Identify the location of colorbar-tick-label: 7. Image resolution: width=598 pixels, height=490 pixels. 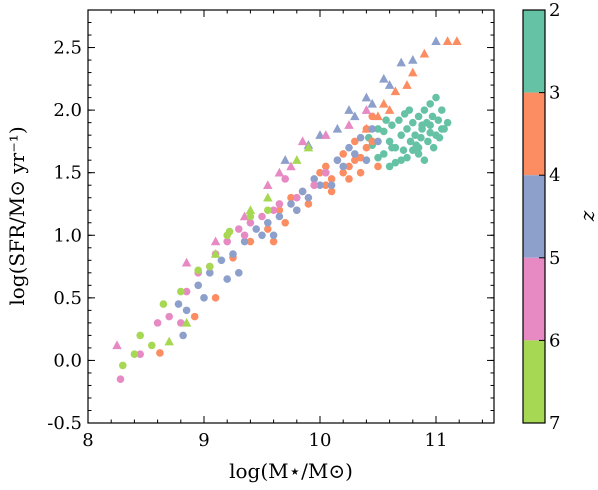
(554, 423).